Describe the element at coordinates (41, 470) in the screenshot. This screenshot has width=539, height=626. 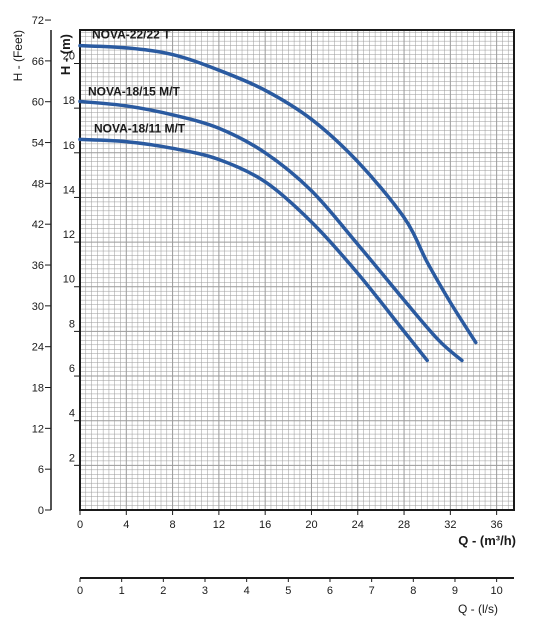
I see `feet-tick-label: 6` at that location.